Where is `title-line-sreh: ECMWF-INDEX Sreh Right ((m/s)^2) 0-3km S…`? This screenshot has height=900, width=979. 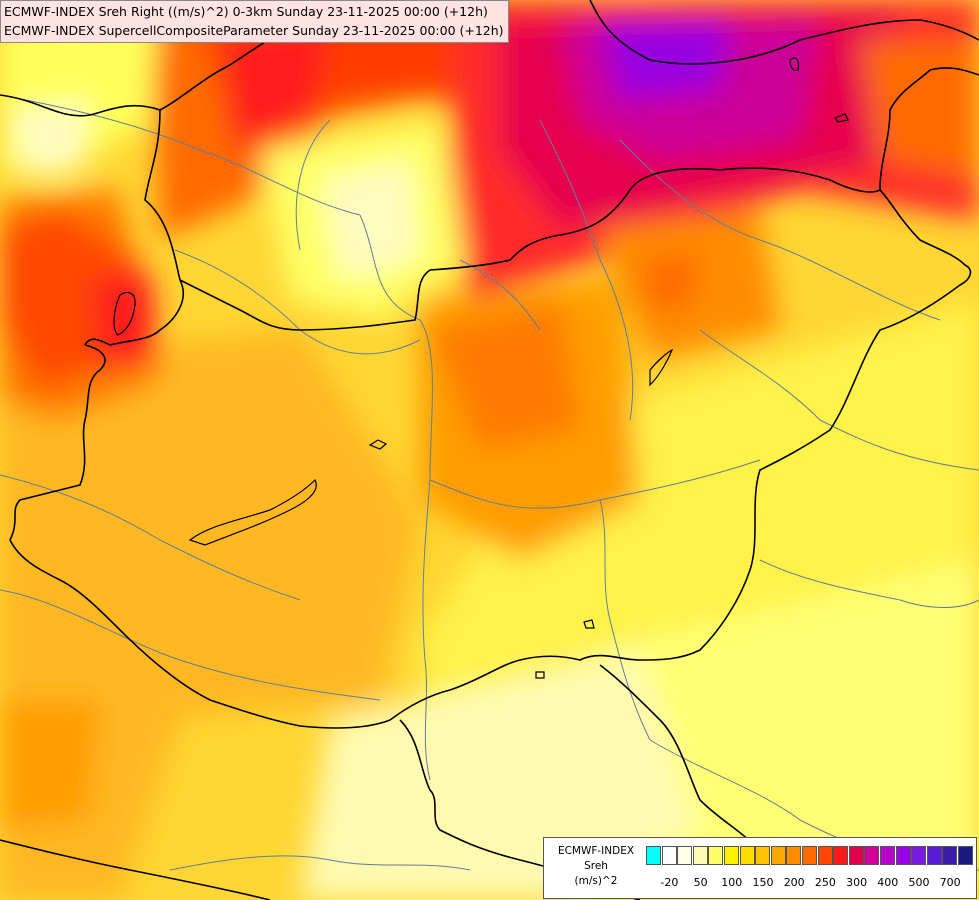 title-line-sreh: ECMWF-INDEX Sreh Right ((m/s)^2) 0-3km S… is located at coordinates (246, 11).